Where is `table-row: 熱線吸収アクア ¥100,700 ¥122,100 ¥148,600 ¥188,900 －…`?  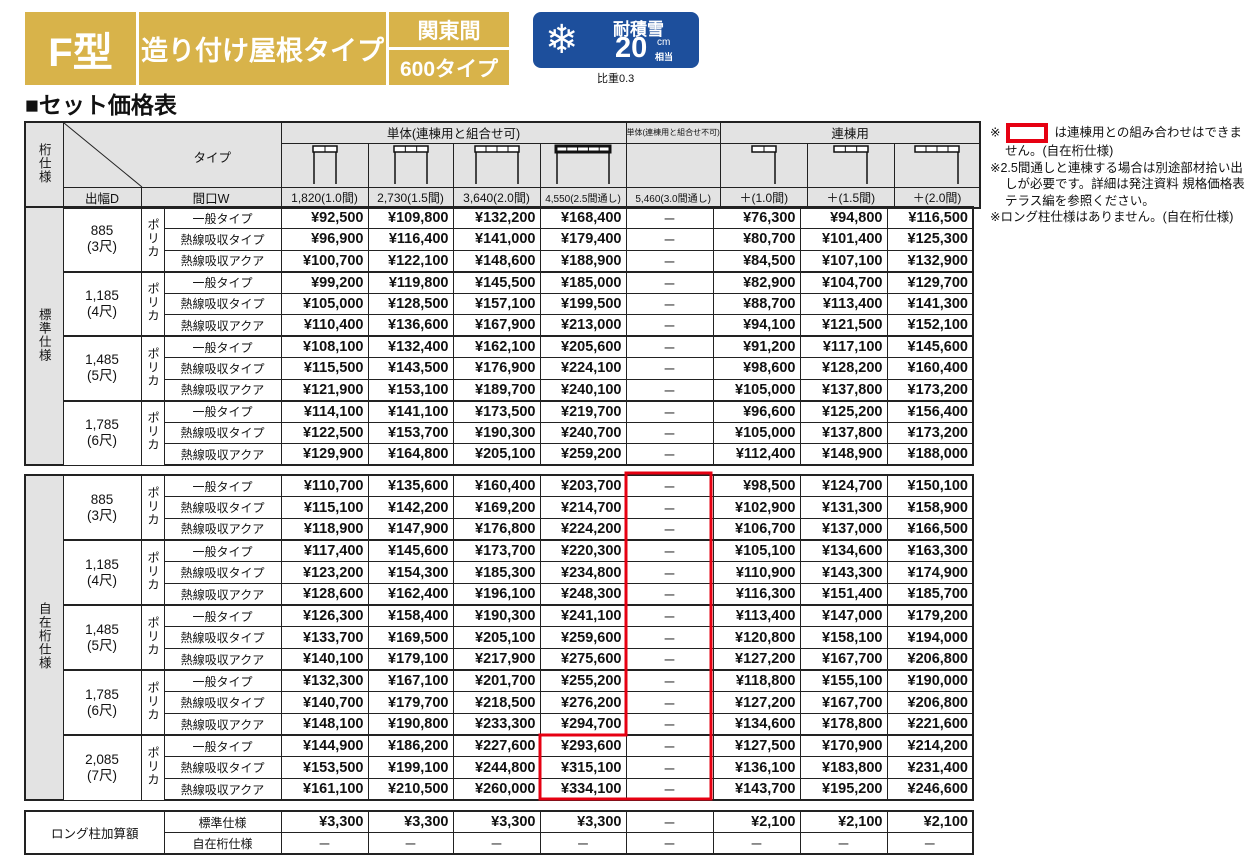 table-row: 熱線吸収アクア ¥100,700 ¥122,100 ¥148,600 ¥188,900 －… is located at coordinates (499, 260).